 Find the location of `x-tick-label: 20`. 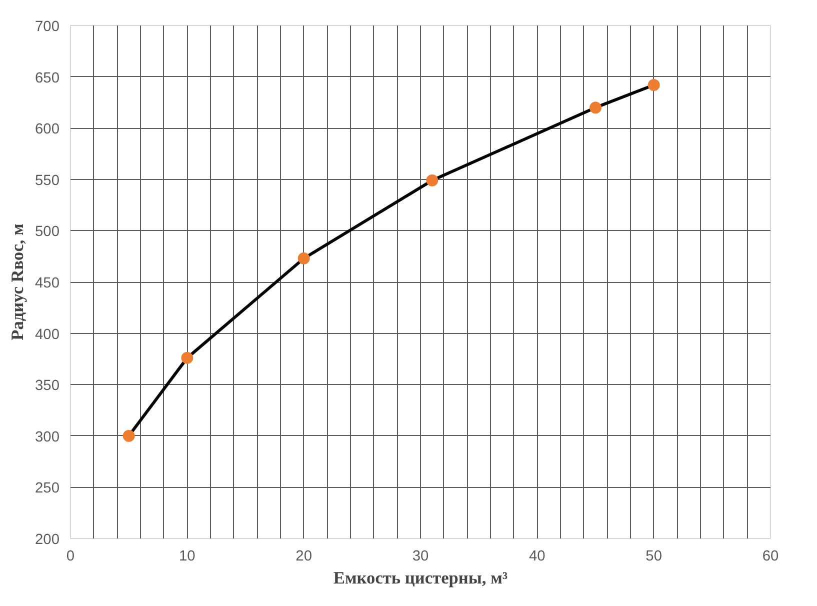

x-tick-label: 20 is located at coordinates (304, 556).